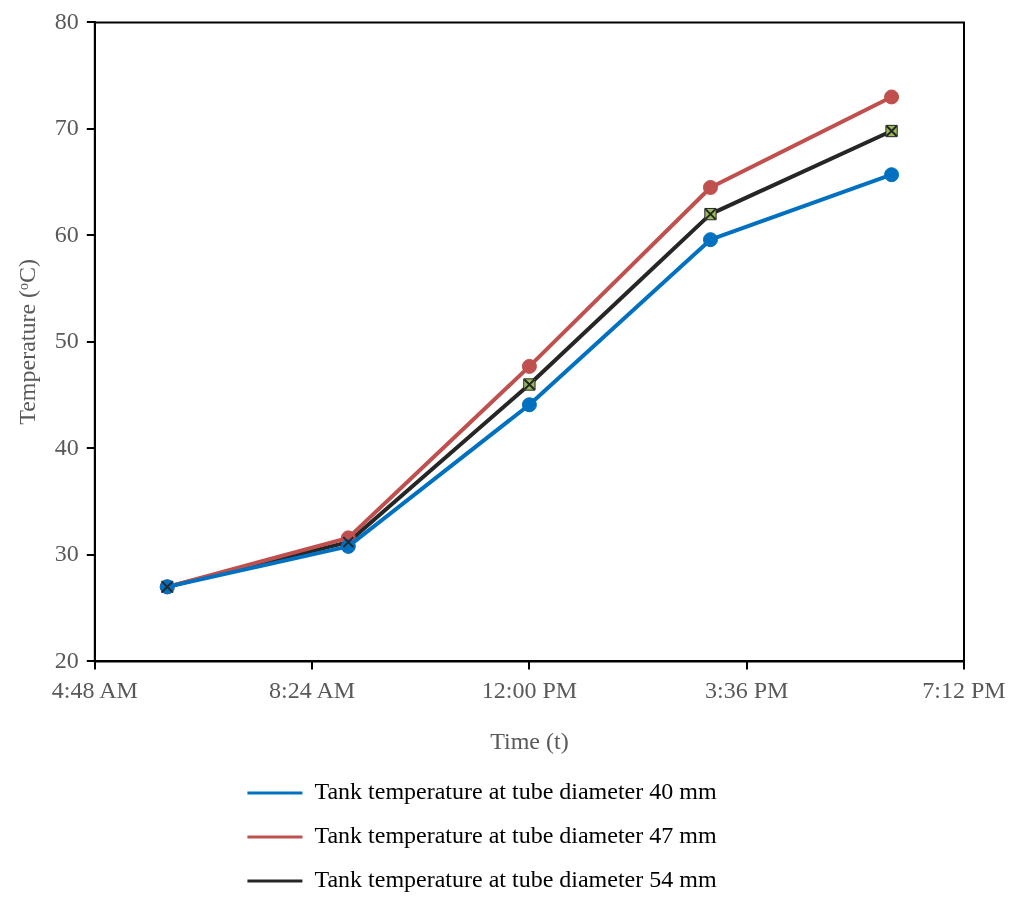 The image size is (1014, 903). I want to click on legend-label: Tank temperature at tube diameter 40 mm, so click(515, 791).